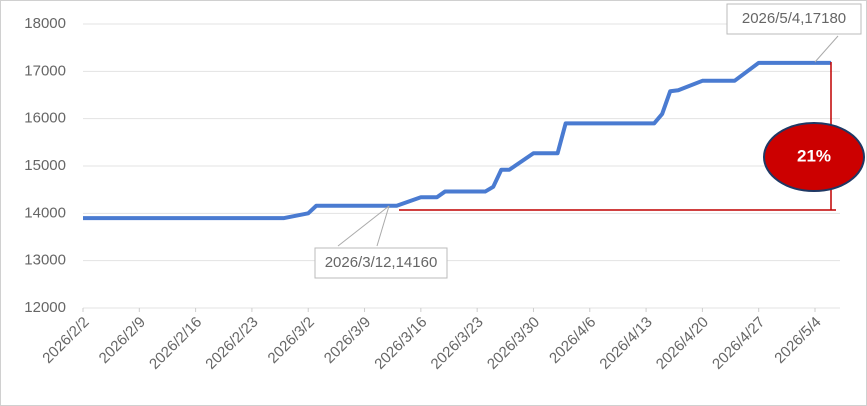 The image size is (867, 406). I want to click on y-tick-label: 14000, so click(45, 212).